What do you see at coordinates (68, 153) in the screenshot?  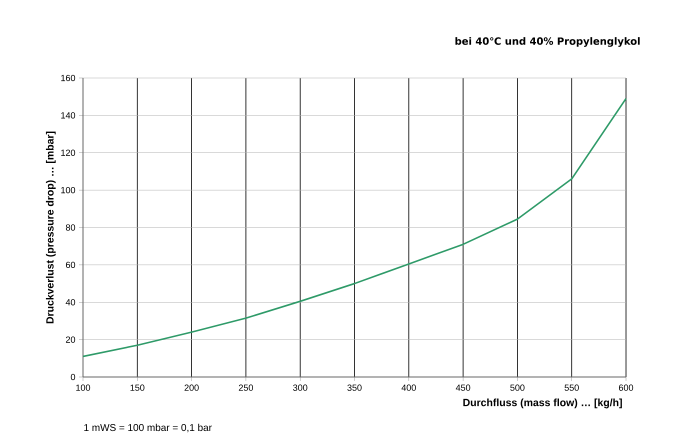 I see `y-tick-label: 120` at bounding box center [68, 153].